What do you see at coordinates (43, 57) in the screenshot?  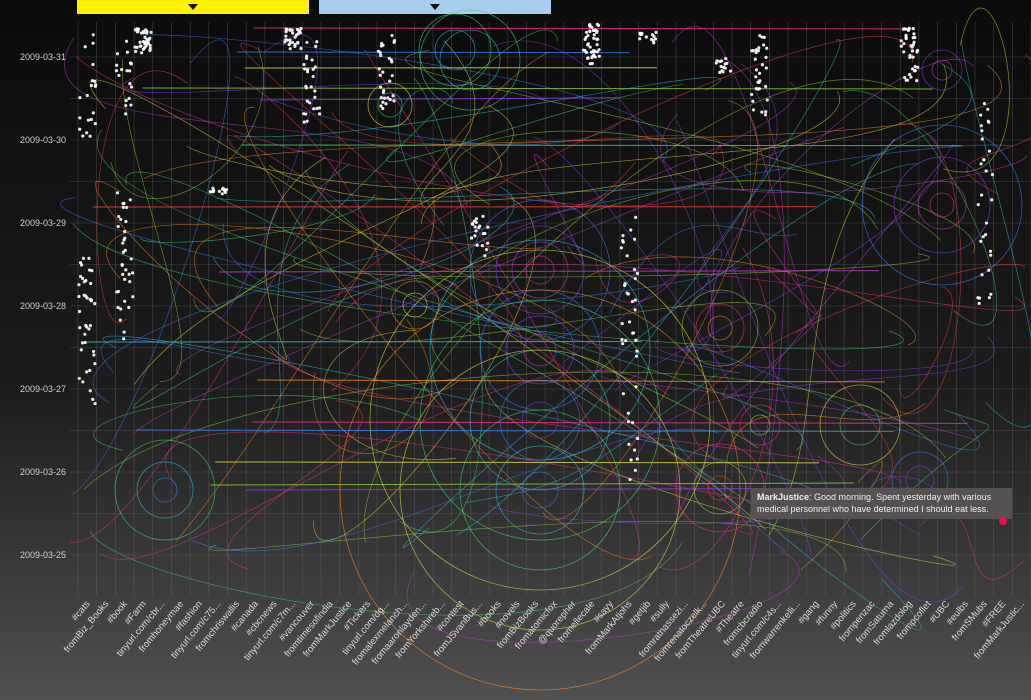 I see `y-tick-label: 2009-03-31` at bounding box center [43, 57].